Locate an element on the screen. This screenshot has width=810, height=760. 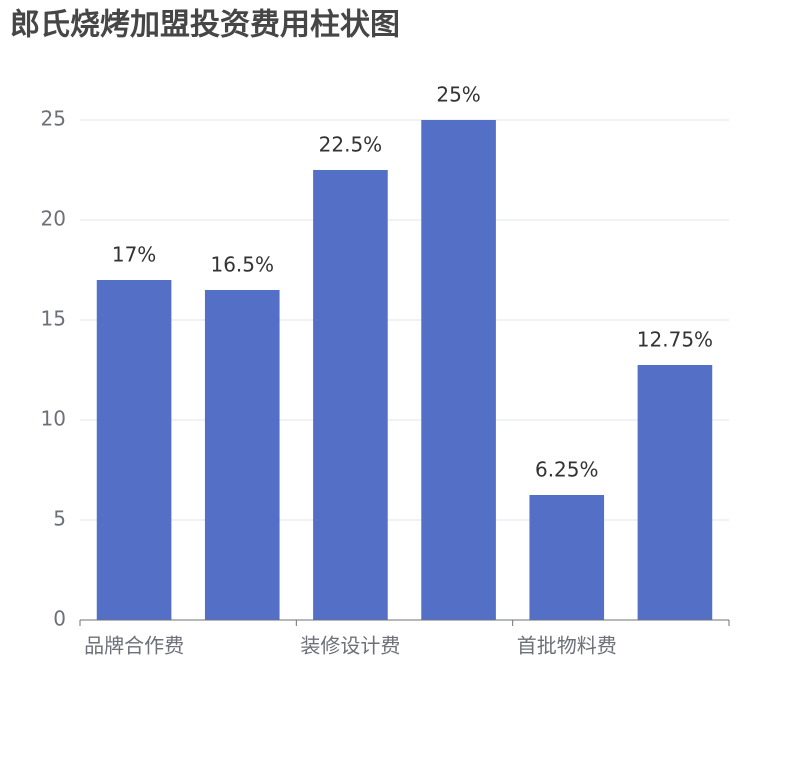
y-tick-label: 0 is located at coordinates (59, 619).